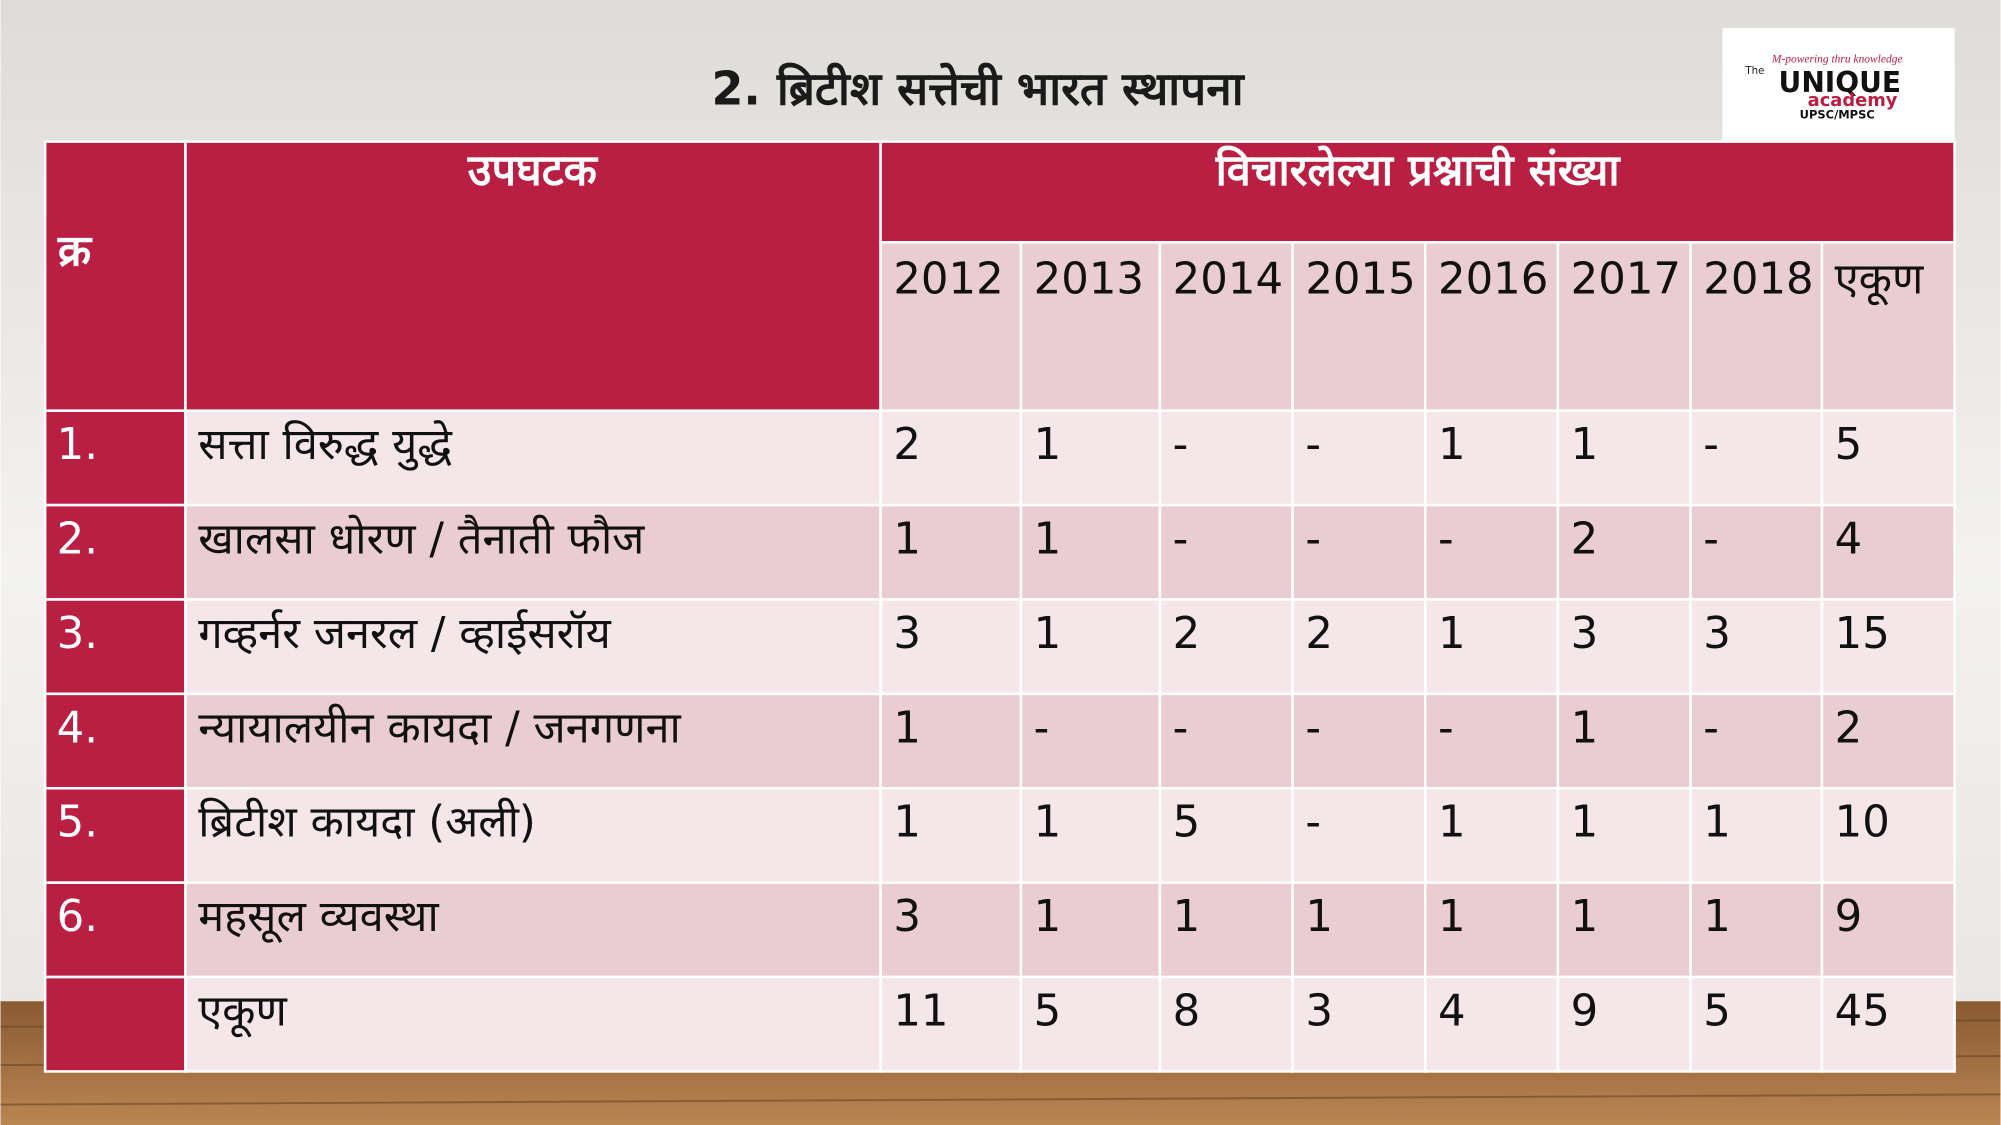 Image resolution: width=2001 pixels, height=1125 pixels. Describe the element at coordinates (439, 728) in the screenshot. I see `row-topic: न्यायालयीन कायदा / जनगणना` at that location.